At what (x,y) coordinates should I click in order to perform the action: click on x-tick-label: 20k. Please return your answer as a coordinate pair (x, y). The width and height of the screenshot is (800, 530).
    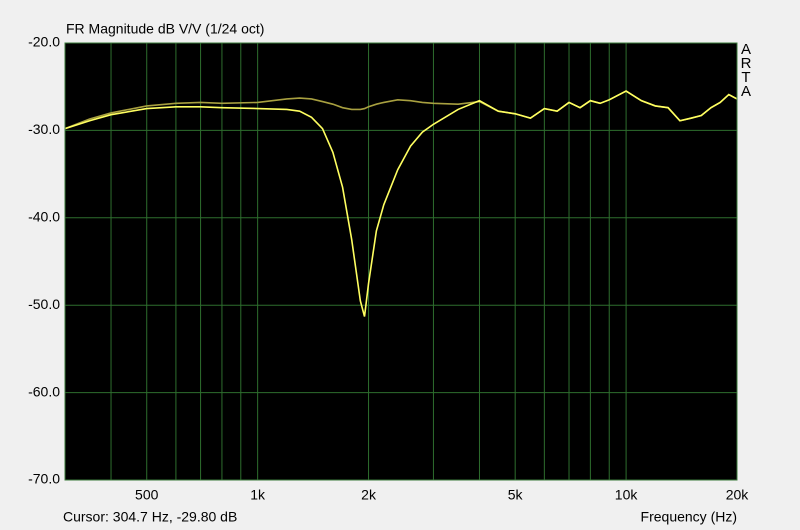
    Looking at the image, I should click on (738, 495).